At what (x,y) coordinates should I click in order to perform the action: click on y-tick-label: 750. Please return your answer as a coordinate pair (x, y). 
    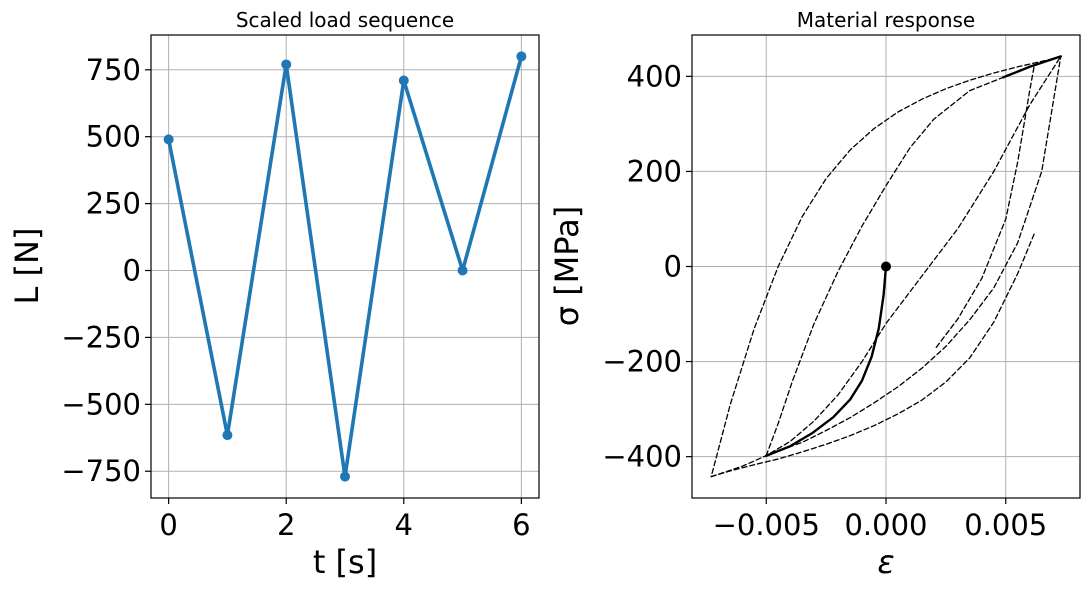
    Looking at the image, I should click on (113, 70).